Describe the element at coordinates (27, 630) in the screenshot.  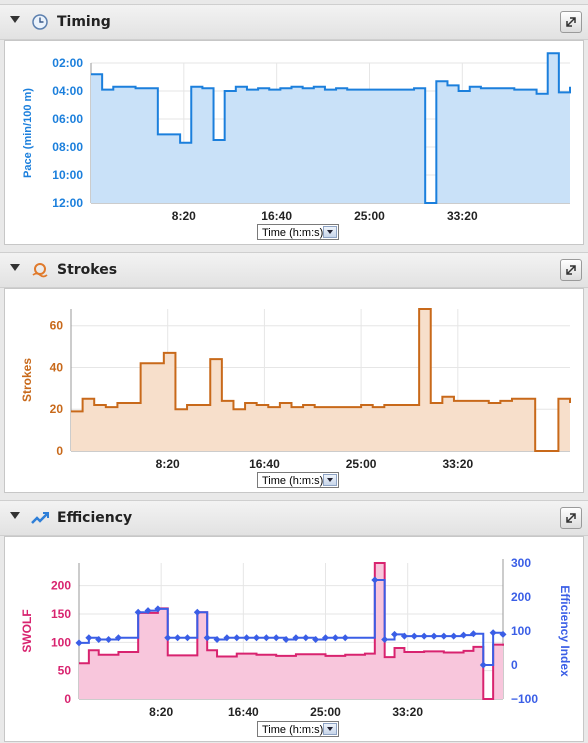
I see `y-axis-label: SWOLF` at that location.